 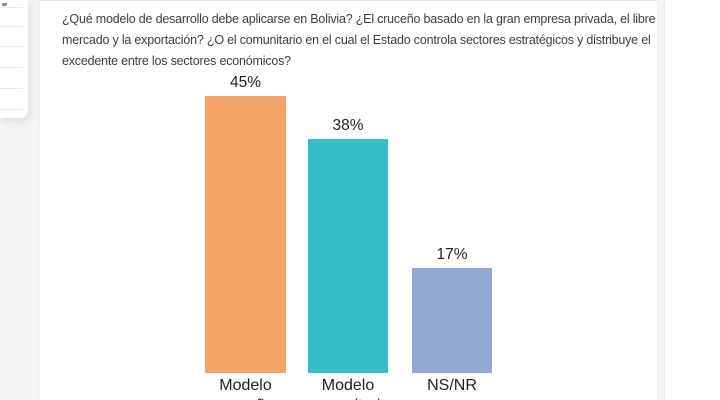 I want to click on right-panel-edge, so click(x=692, y=200).